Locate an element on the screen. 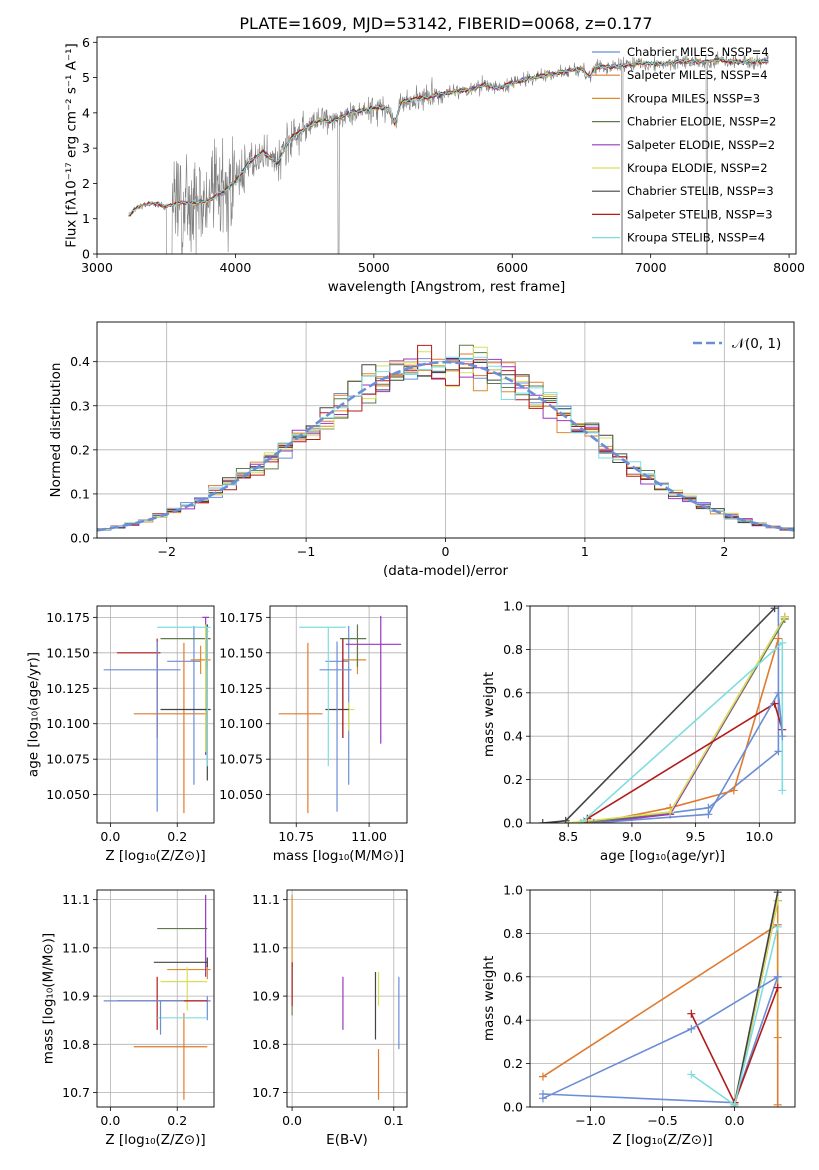 Image resolution: width=819 pixels, height=1170 pixels. legend-label-3: Kroupa MILES, NSSP=3 is located at coordinates (693, 98).